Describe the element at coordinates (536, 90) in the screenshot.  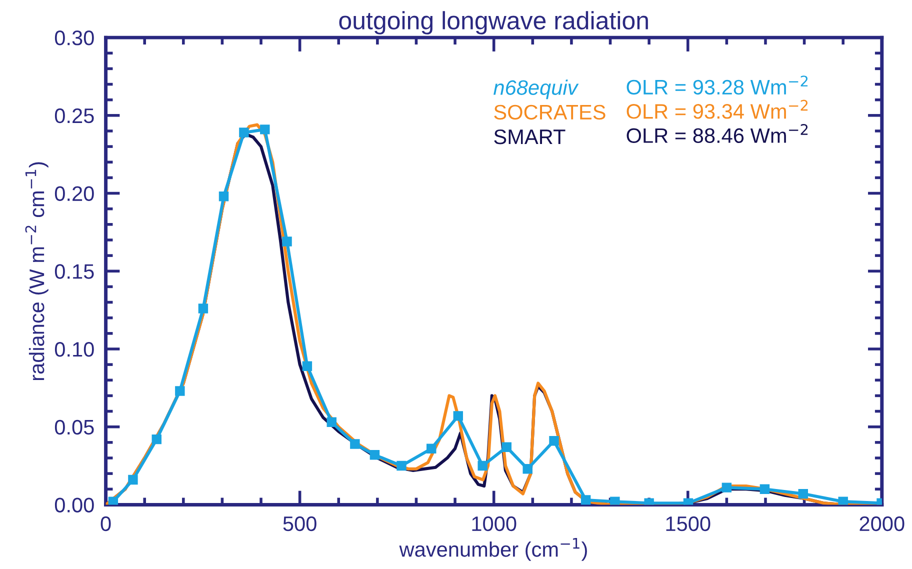
I see `text: n68equiv` at that location.